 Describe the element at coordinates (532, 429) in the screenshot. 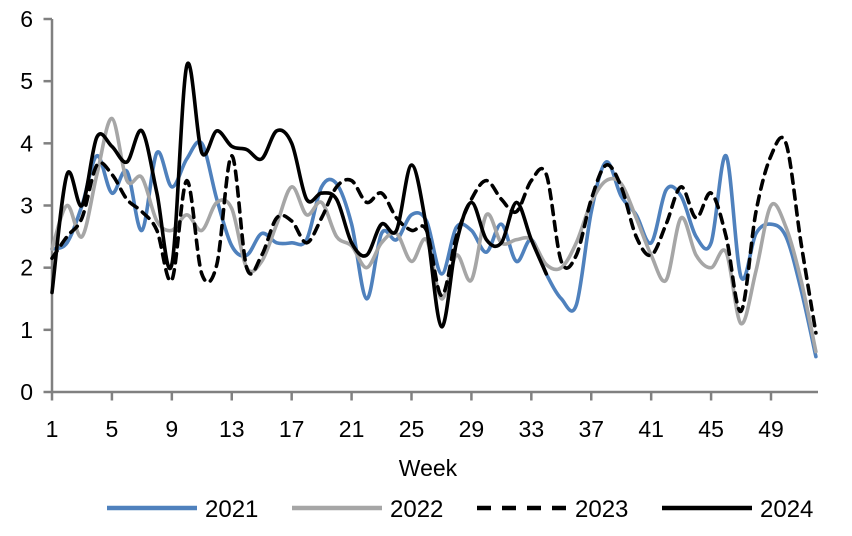

I see `x-tick-label: 33` at that location.